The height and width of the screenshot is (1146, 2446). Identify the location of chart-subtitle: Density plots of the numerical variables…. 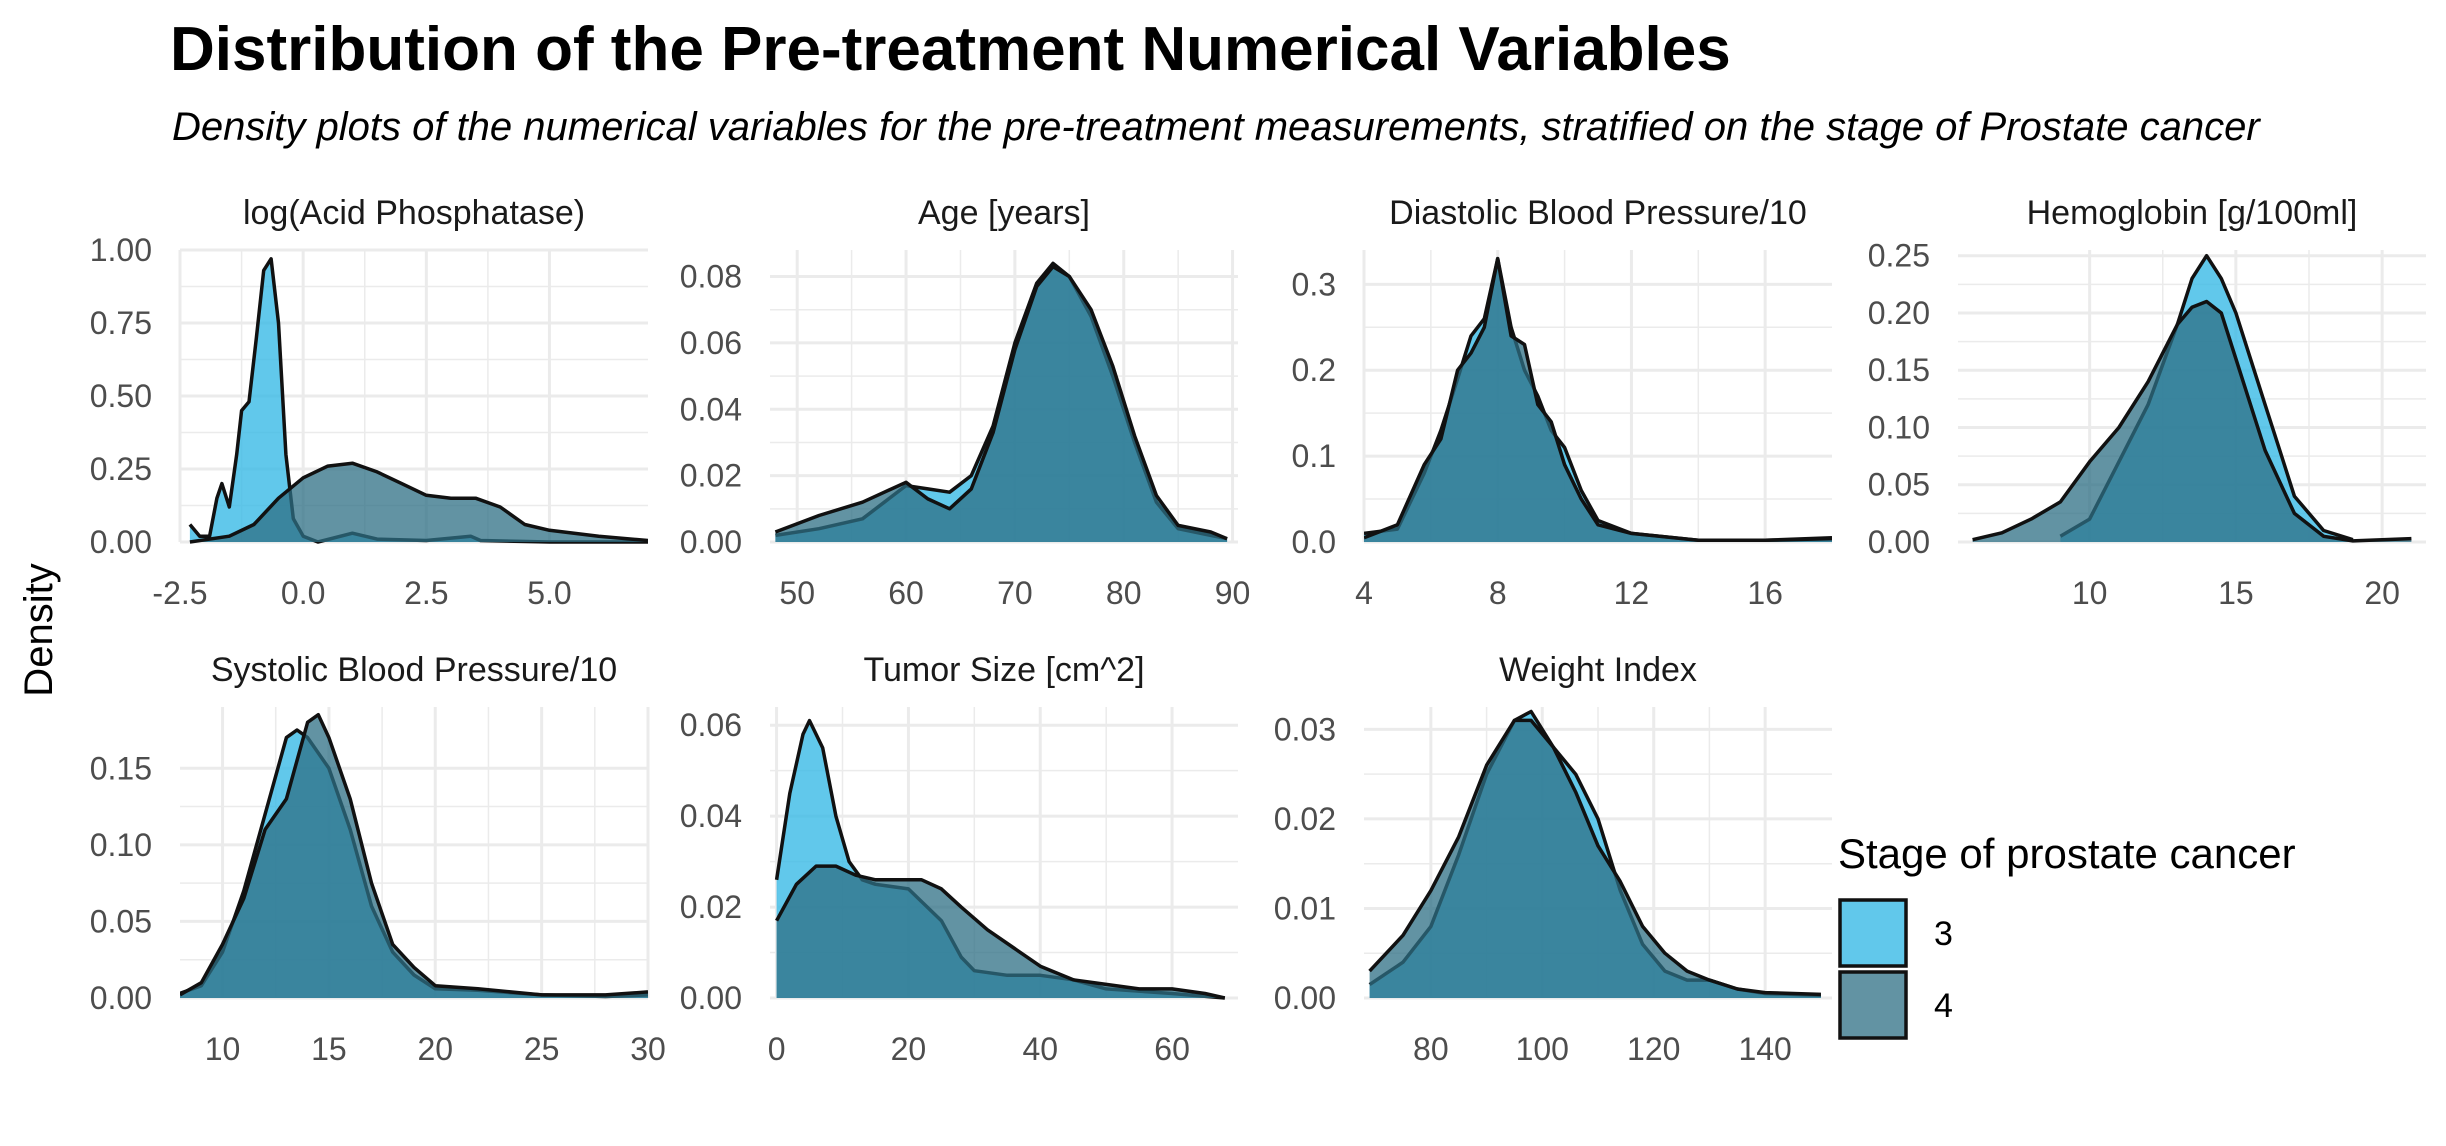
(1216, 127).